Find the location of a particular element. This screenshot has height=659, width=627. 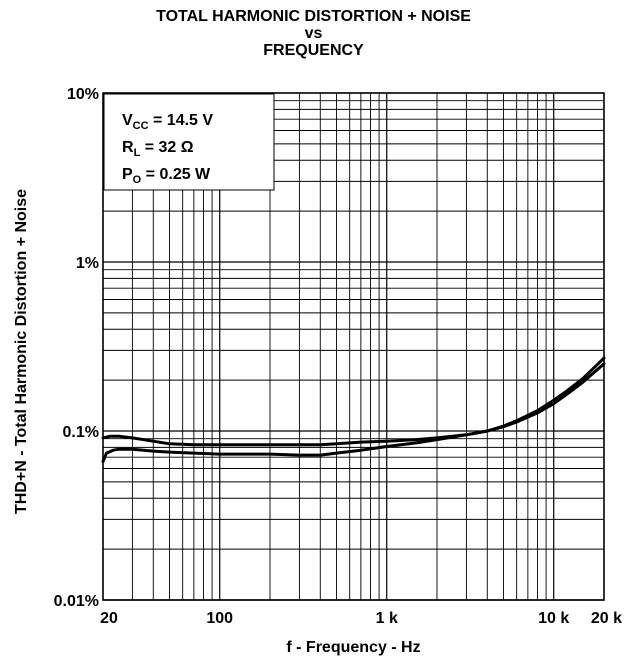

x-tick-label: 20 k is located at coordinates (606, 618).